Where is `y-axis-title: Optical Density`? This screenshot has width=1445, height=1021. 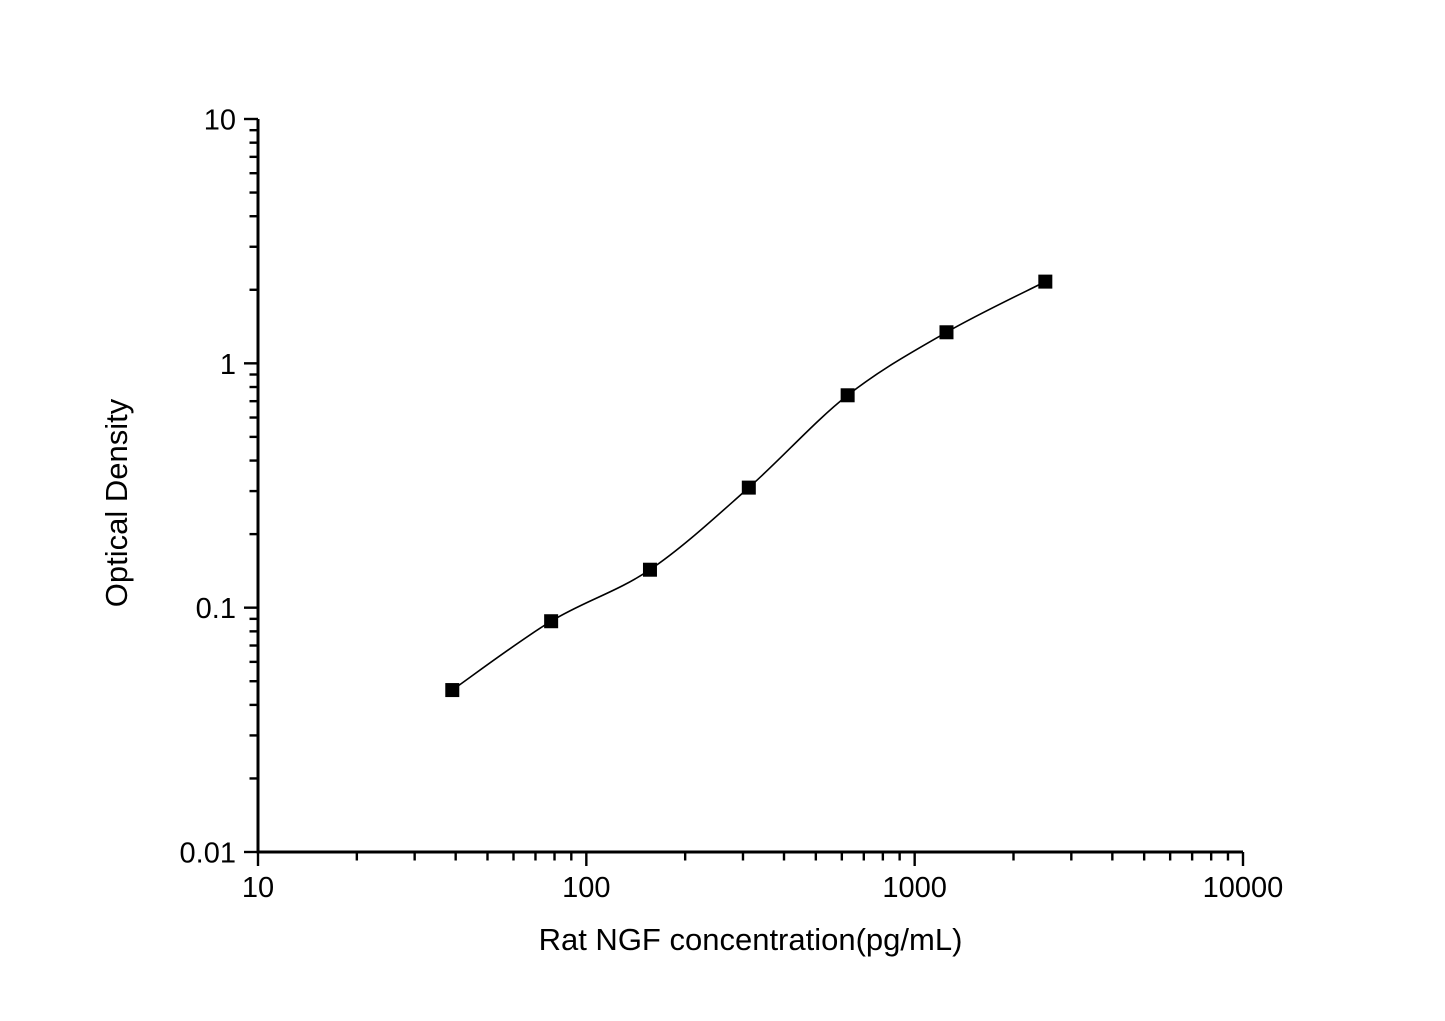
y-axis-title: Optical Density is located at coordinates (116, 503).